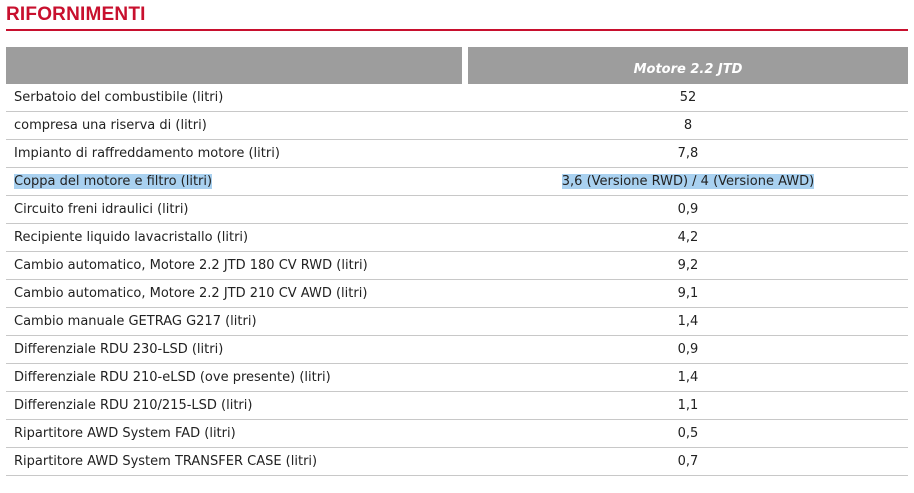 This screenshot has width=914, height=493. Describe the element at coordinates (457, 350) in the screenshot. I see `table-row: Differenziale RDU 230-LSD (litri) 0,9` at that location.